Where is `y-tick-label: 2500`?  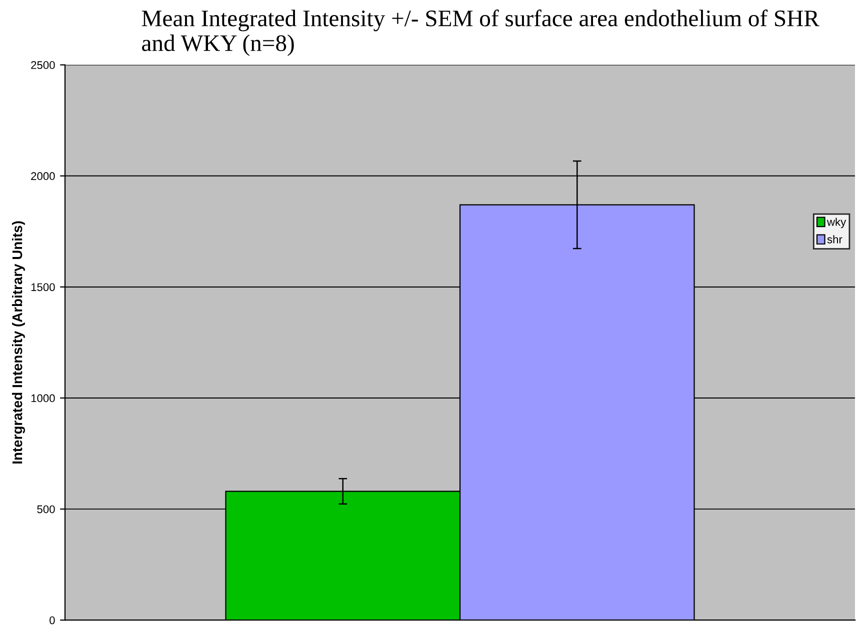 y-tick-label: 2500 is located at coordinates (43, 65).